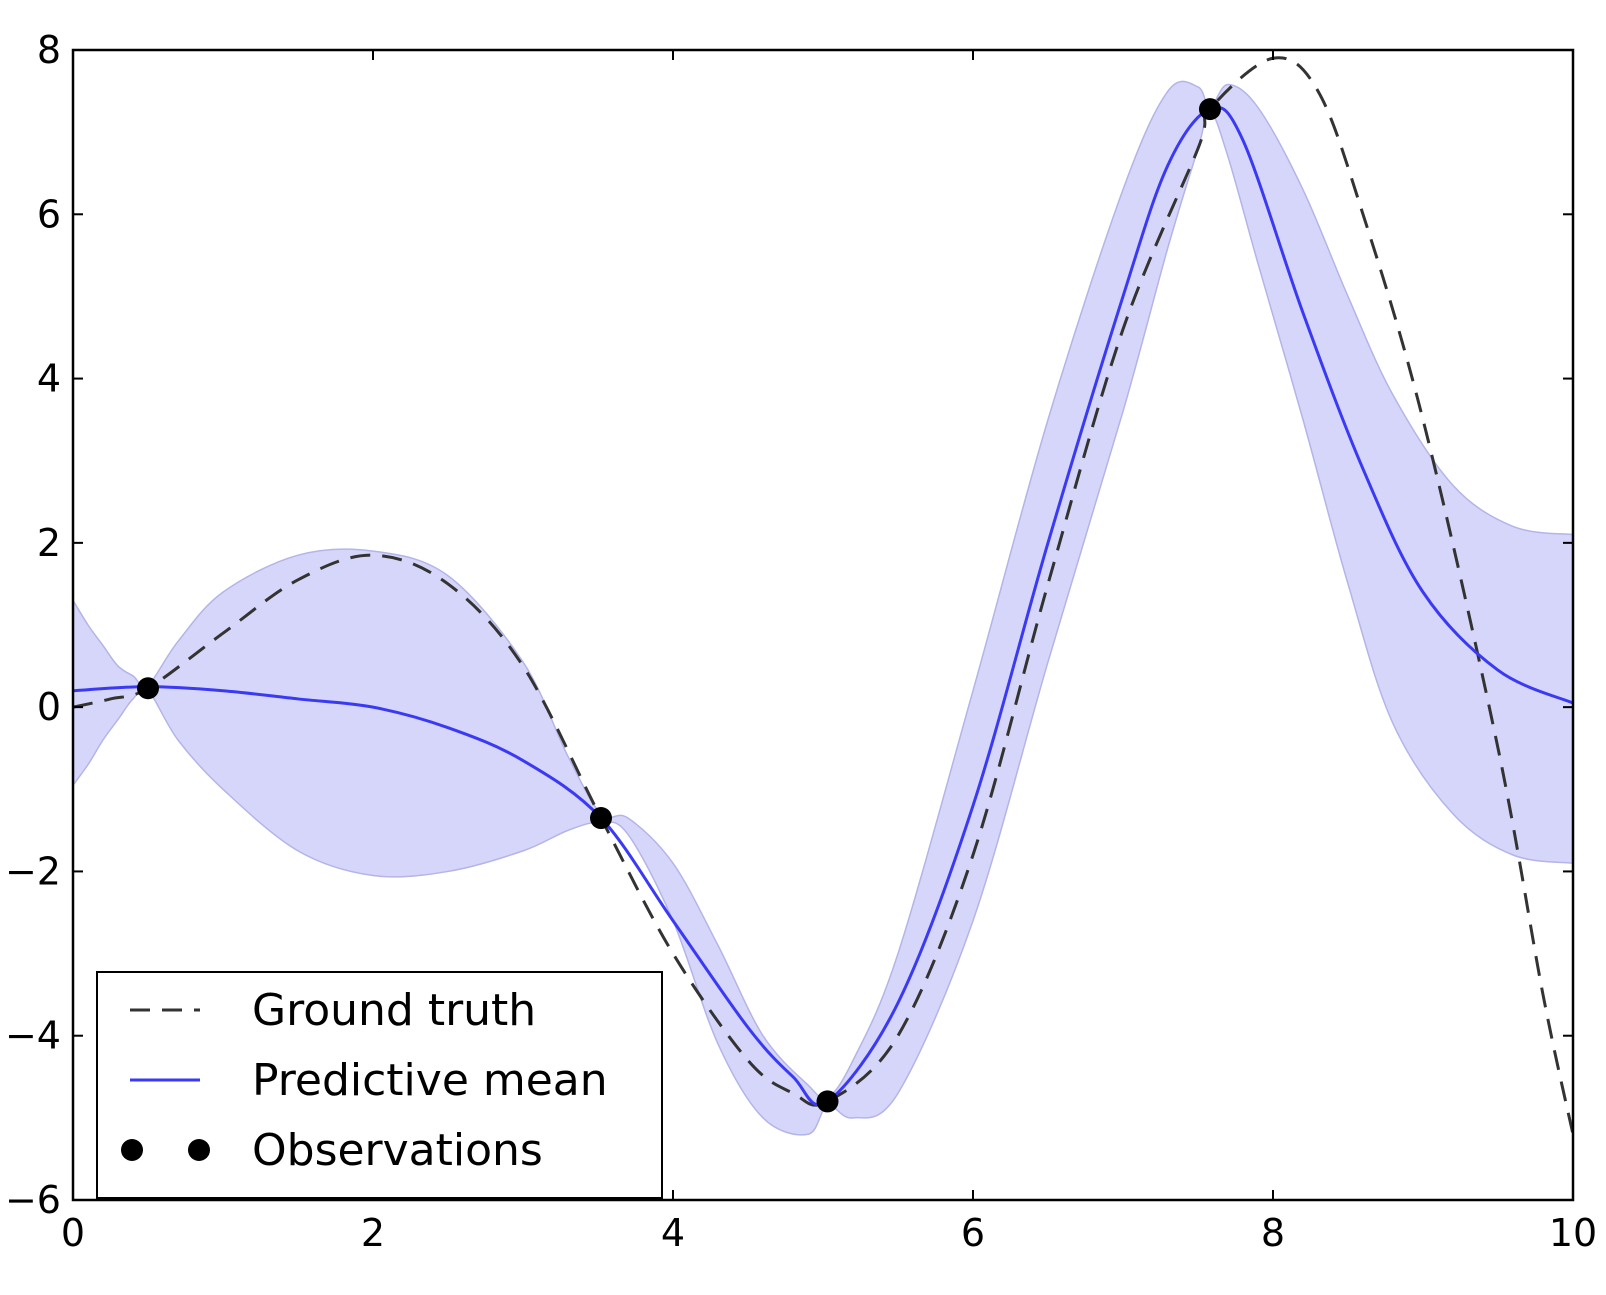 This screenshot has width=1606, height=1295. Describe the element at coordinates (394, 1010) in the screenshot. I see `legend-label: Ground truth` at that location.